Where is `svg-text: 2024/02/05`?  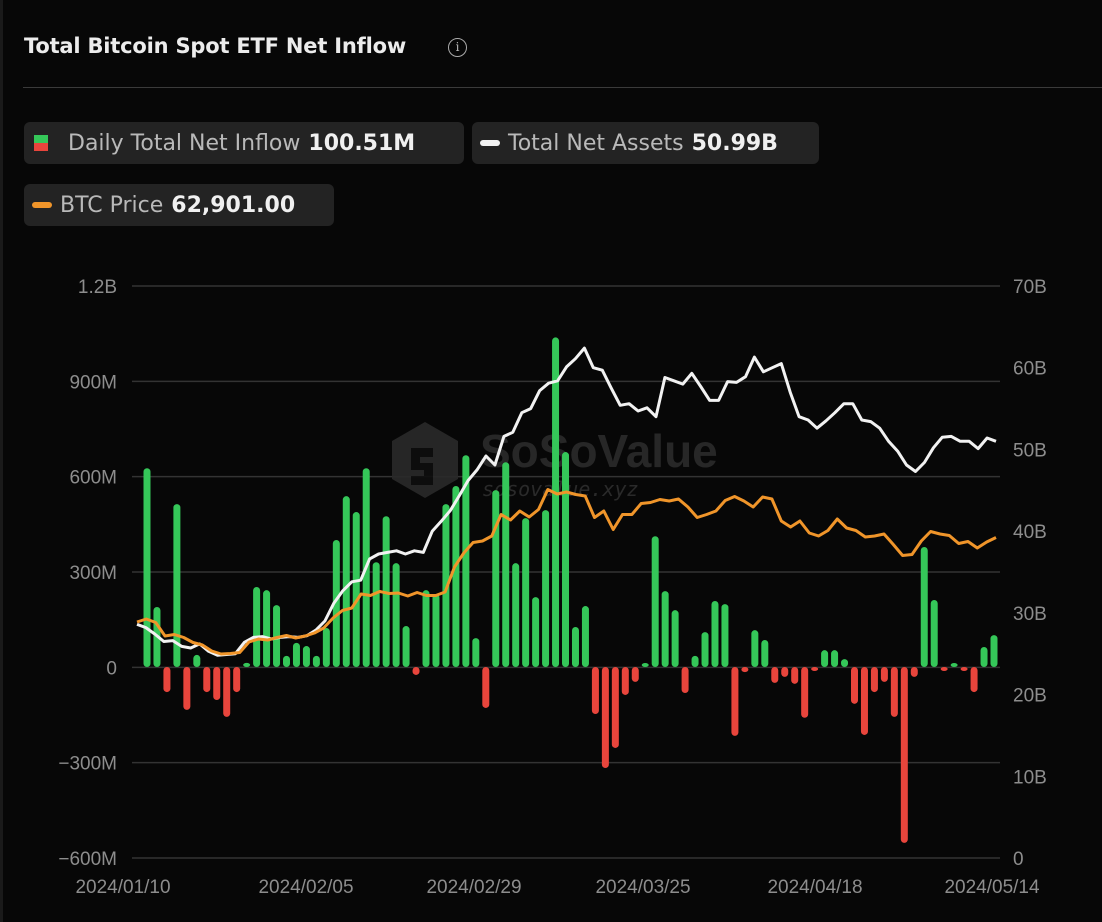
svg-text: 2024/02/05 is located at coordinates (305, 887).